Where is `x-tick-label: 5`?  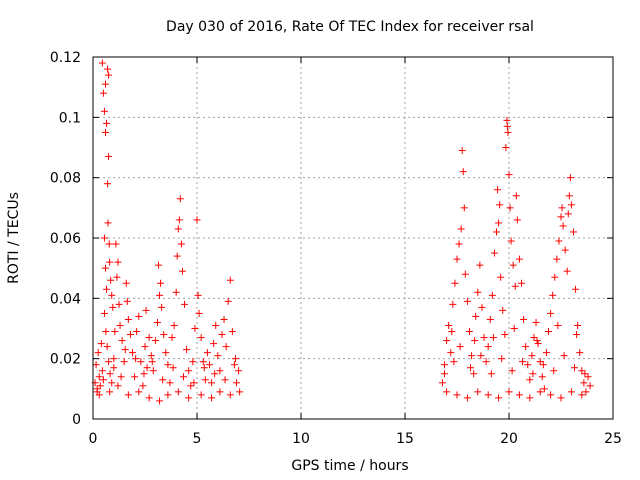
x-tick-label: 5 is located at coordinates (197, 439).